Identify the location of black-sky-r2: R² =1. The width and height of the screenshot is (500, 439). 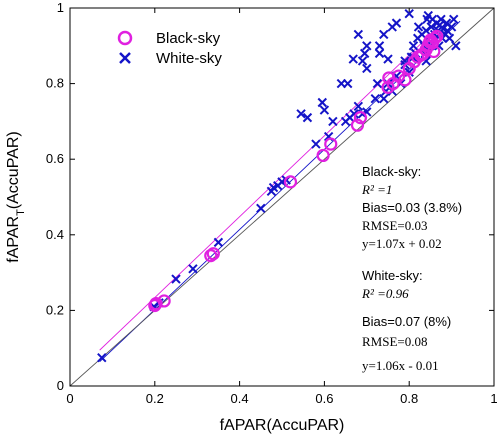
(376, 189).